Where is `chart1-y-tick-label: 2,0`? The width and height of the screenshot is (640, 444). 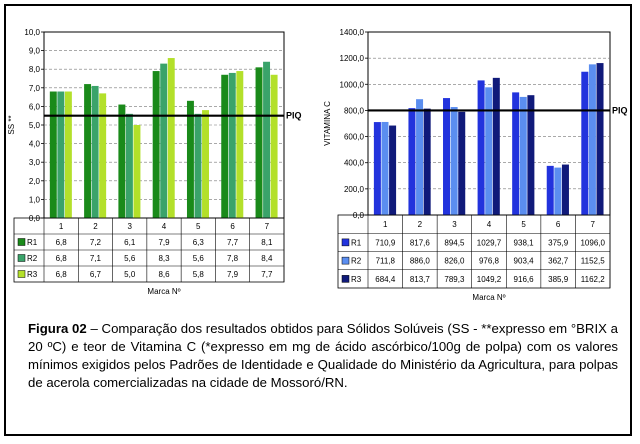
chart1-y-tick-label: 2,0 is located at coordinates (35, 181).